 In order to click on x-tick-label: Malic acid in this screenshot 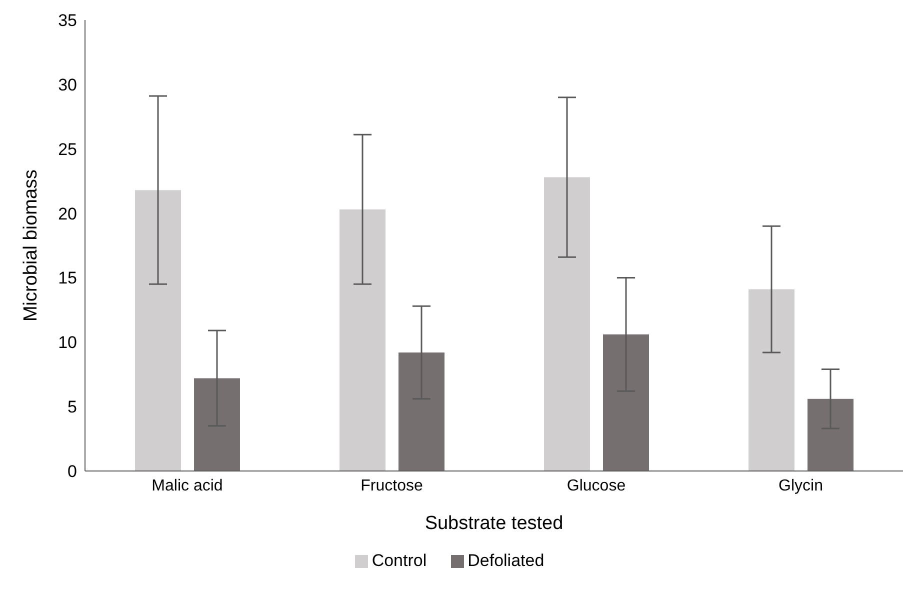, I will do `click(187, 485)`.